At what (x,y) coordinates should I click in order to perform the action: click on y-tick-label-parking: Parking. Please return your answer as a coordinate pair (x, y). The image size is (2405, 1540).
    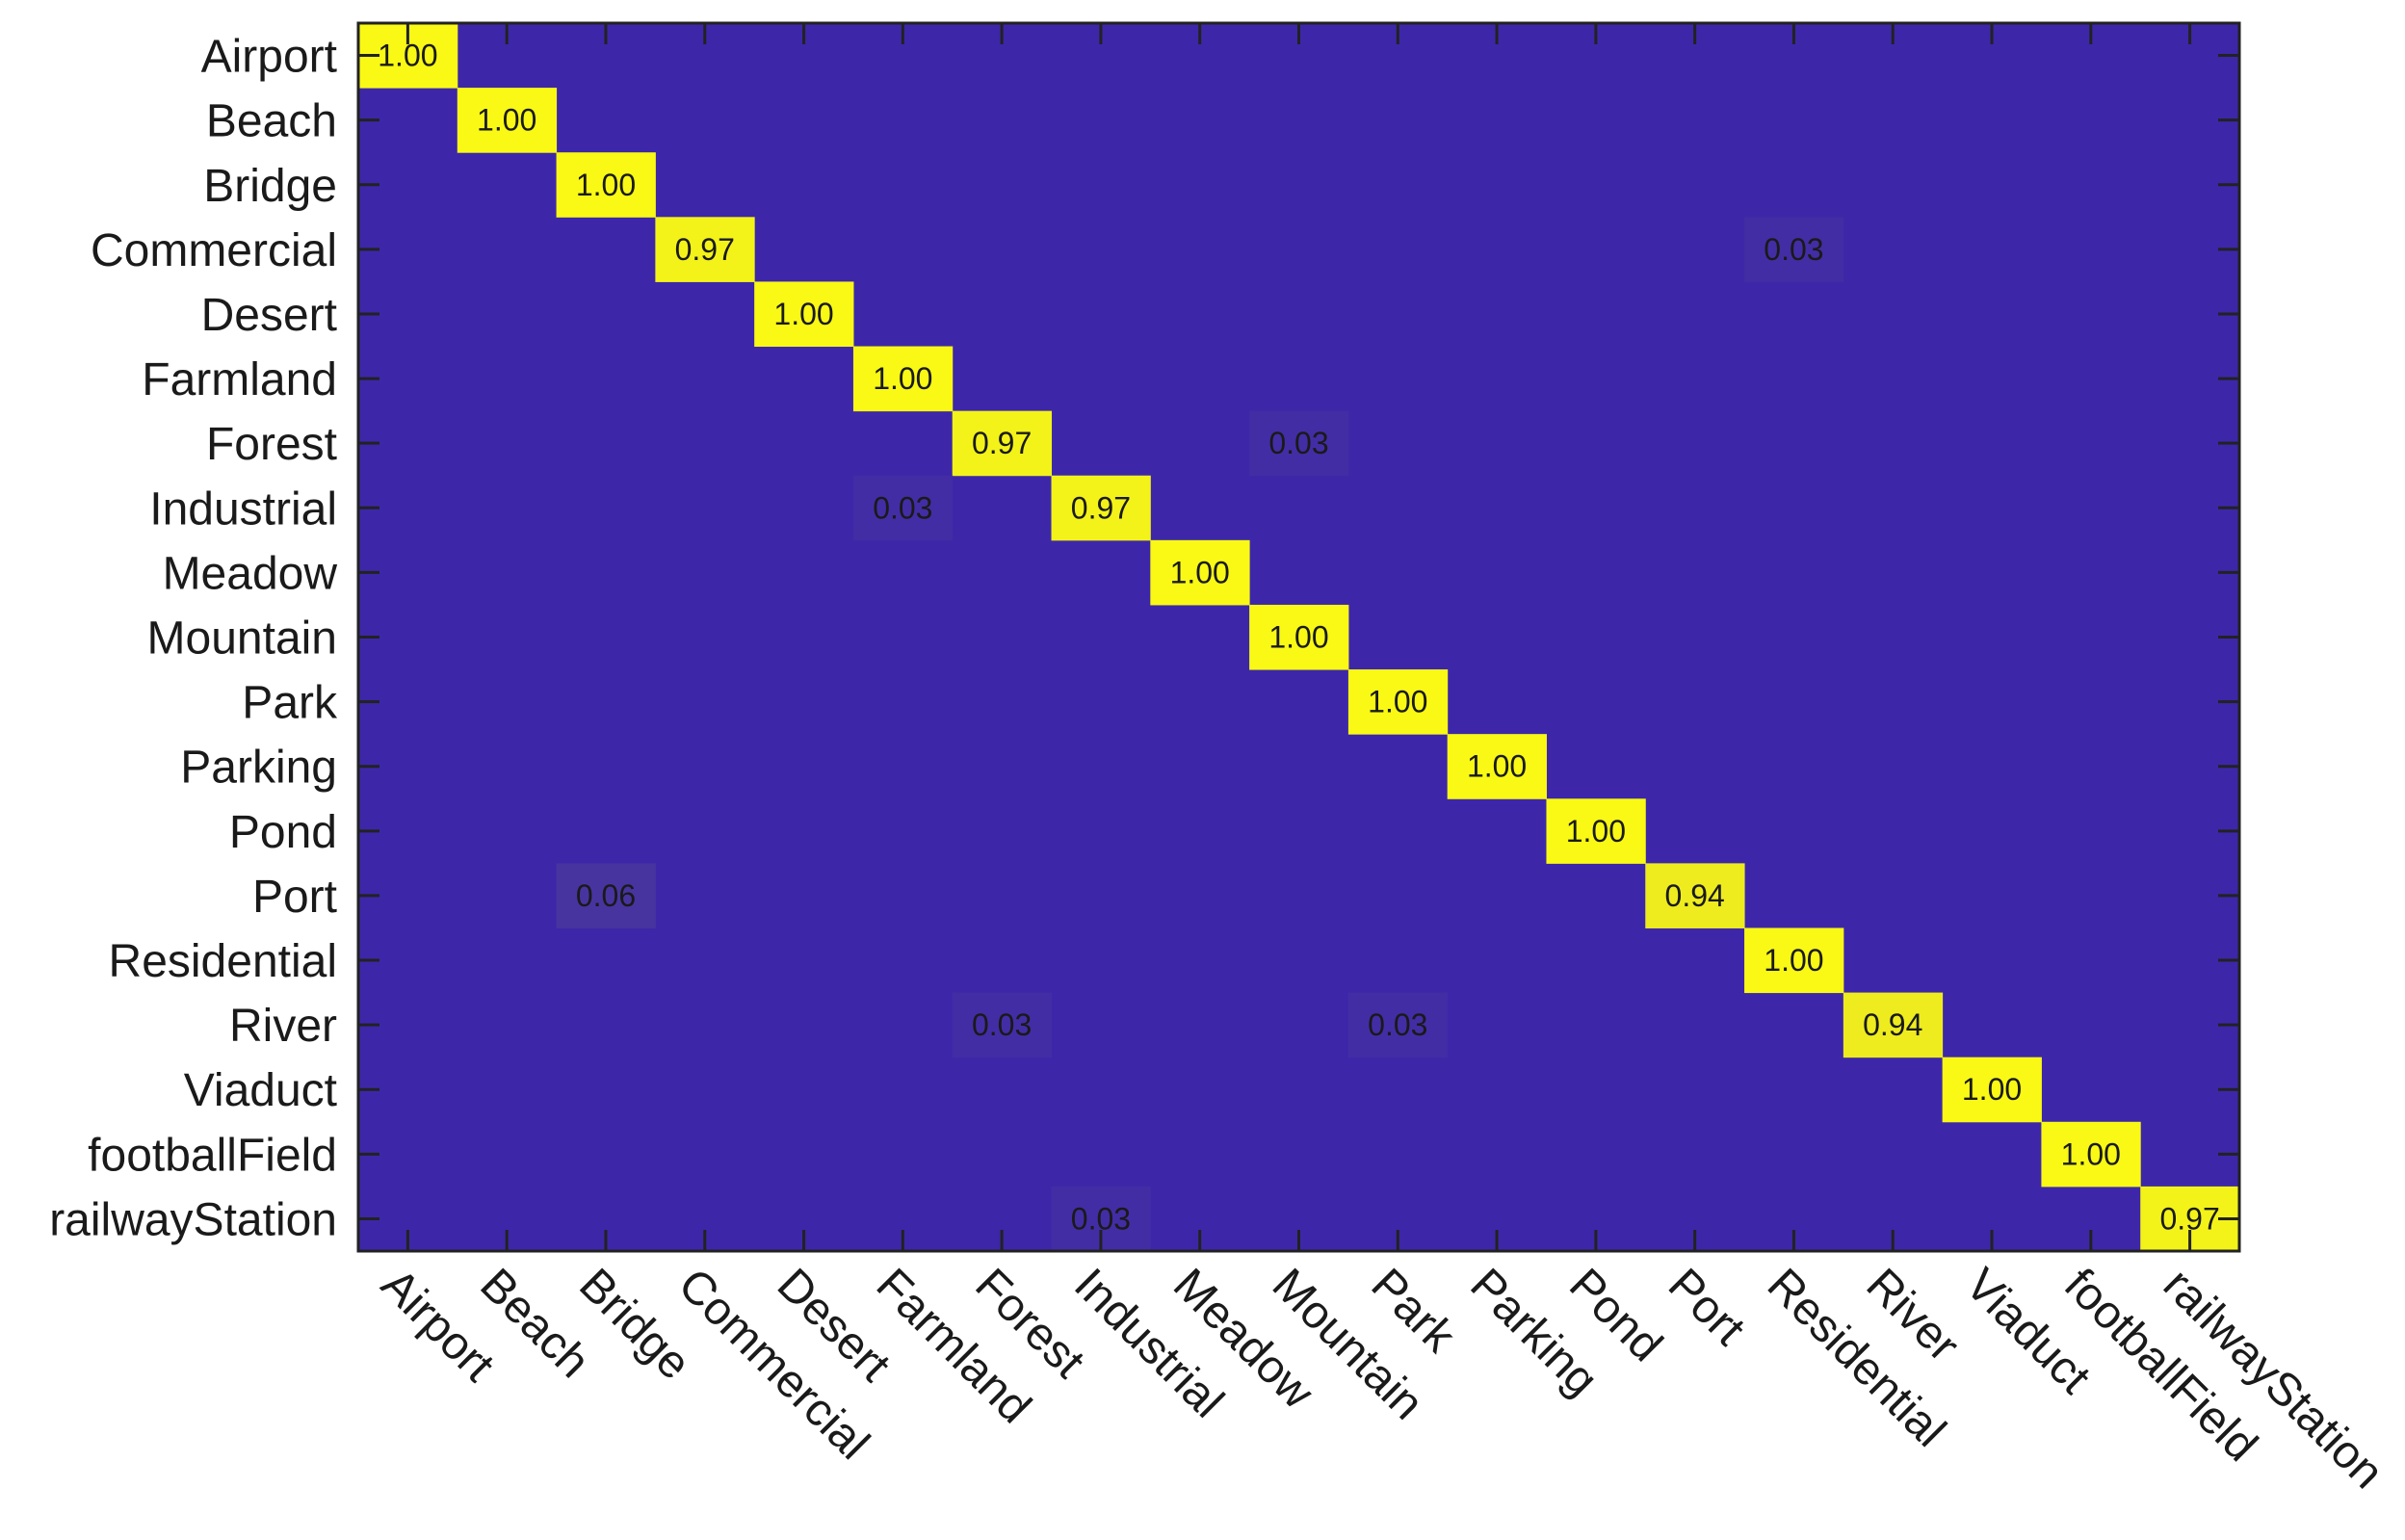
    Looking at the image, I should click on (258, 768).